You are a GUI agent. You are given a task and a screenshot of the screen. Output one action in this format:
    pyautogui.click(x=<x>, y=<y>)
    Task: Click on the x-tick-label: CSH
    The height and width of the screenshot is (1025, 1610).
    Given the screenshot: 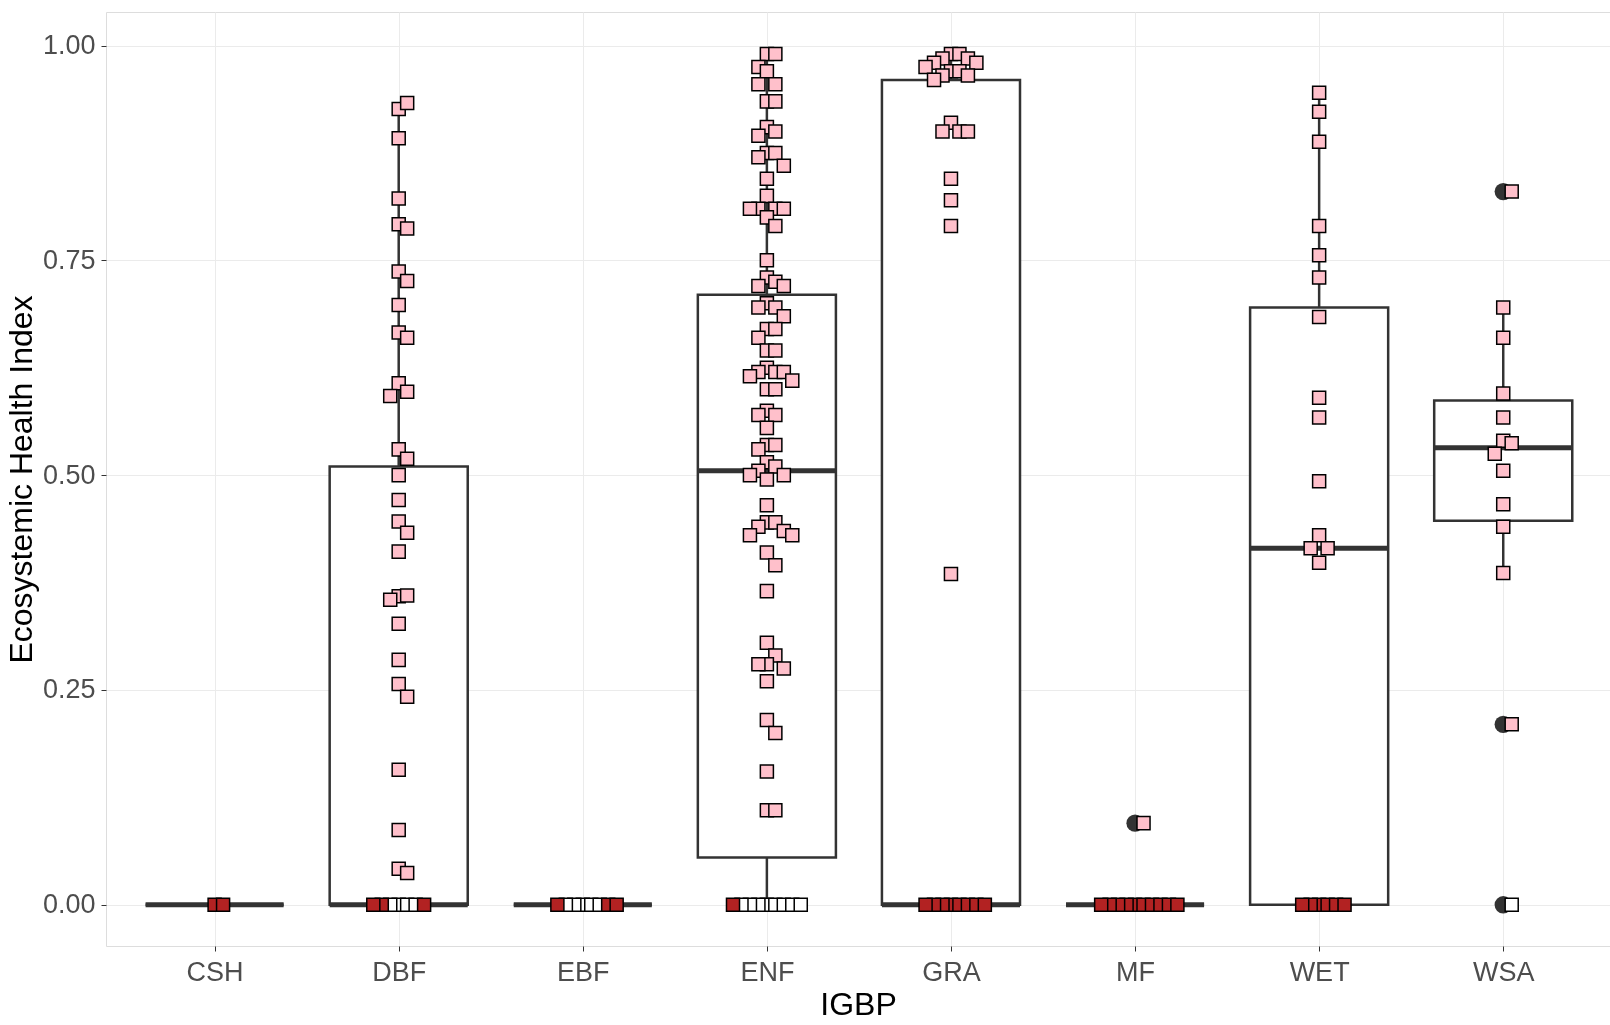 What is the action you would take?
    pyautogui.click(x=215, y=971)
    